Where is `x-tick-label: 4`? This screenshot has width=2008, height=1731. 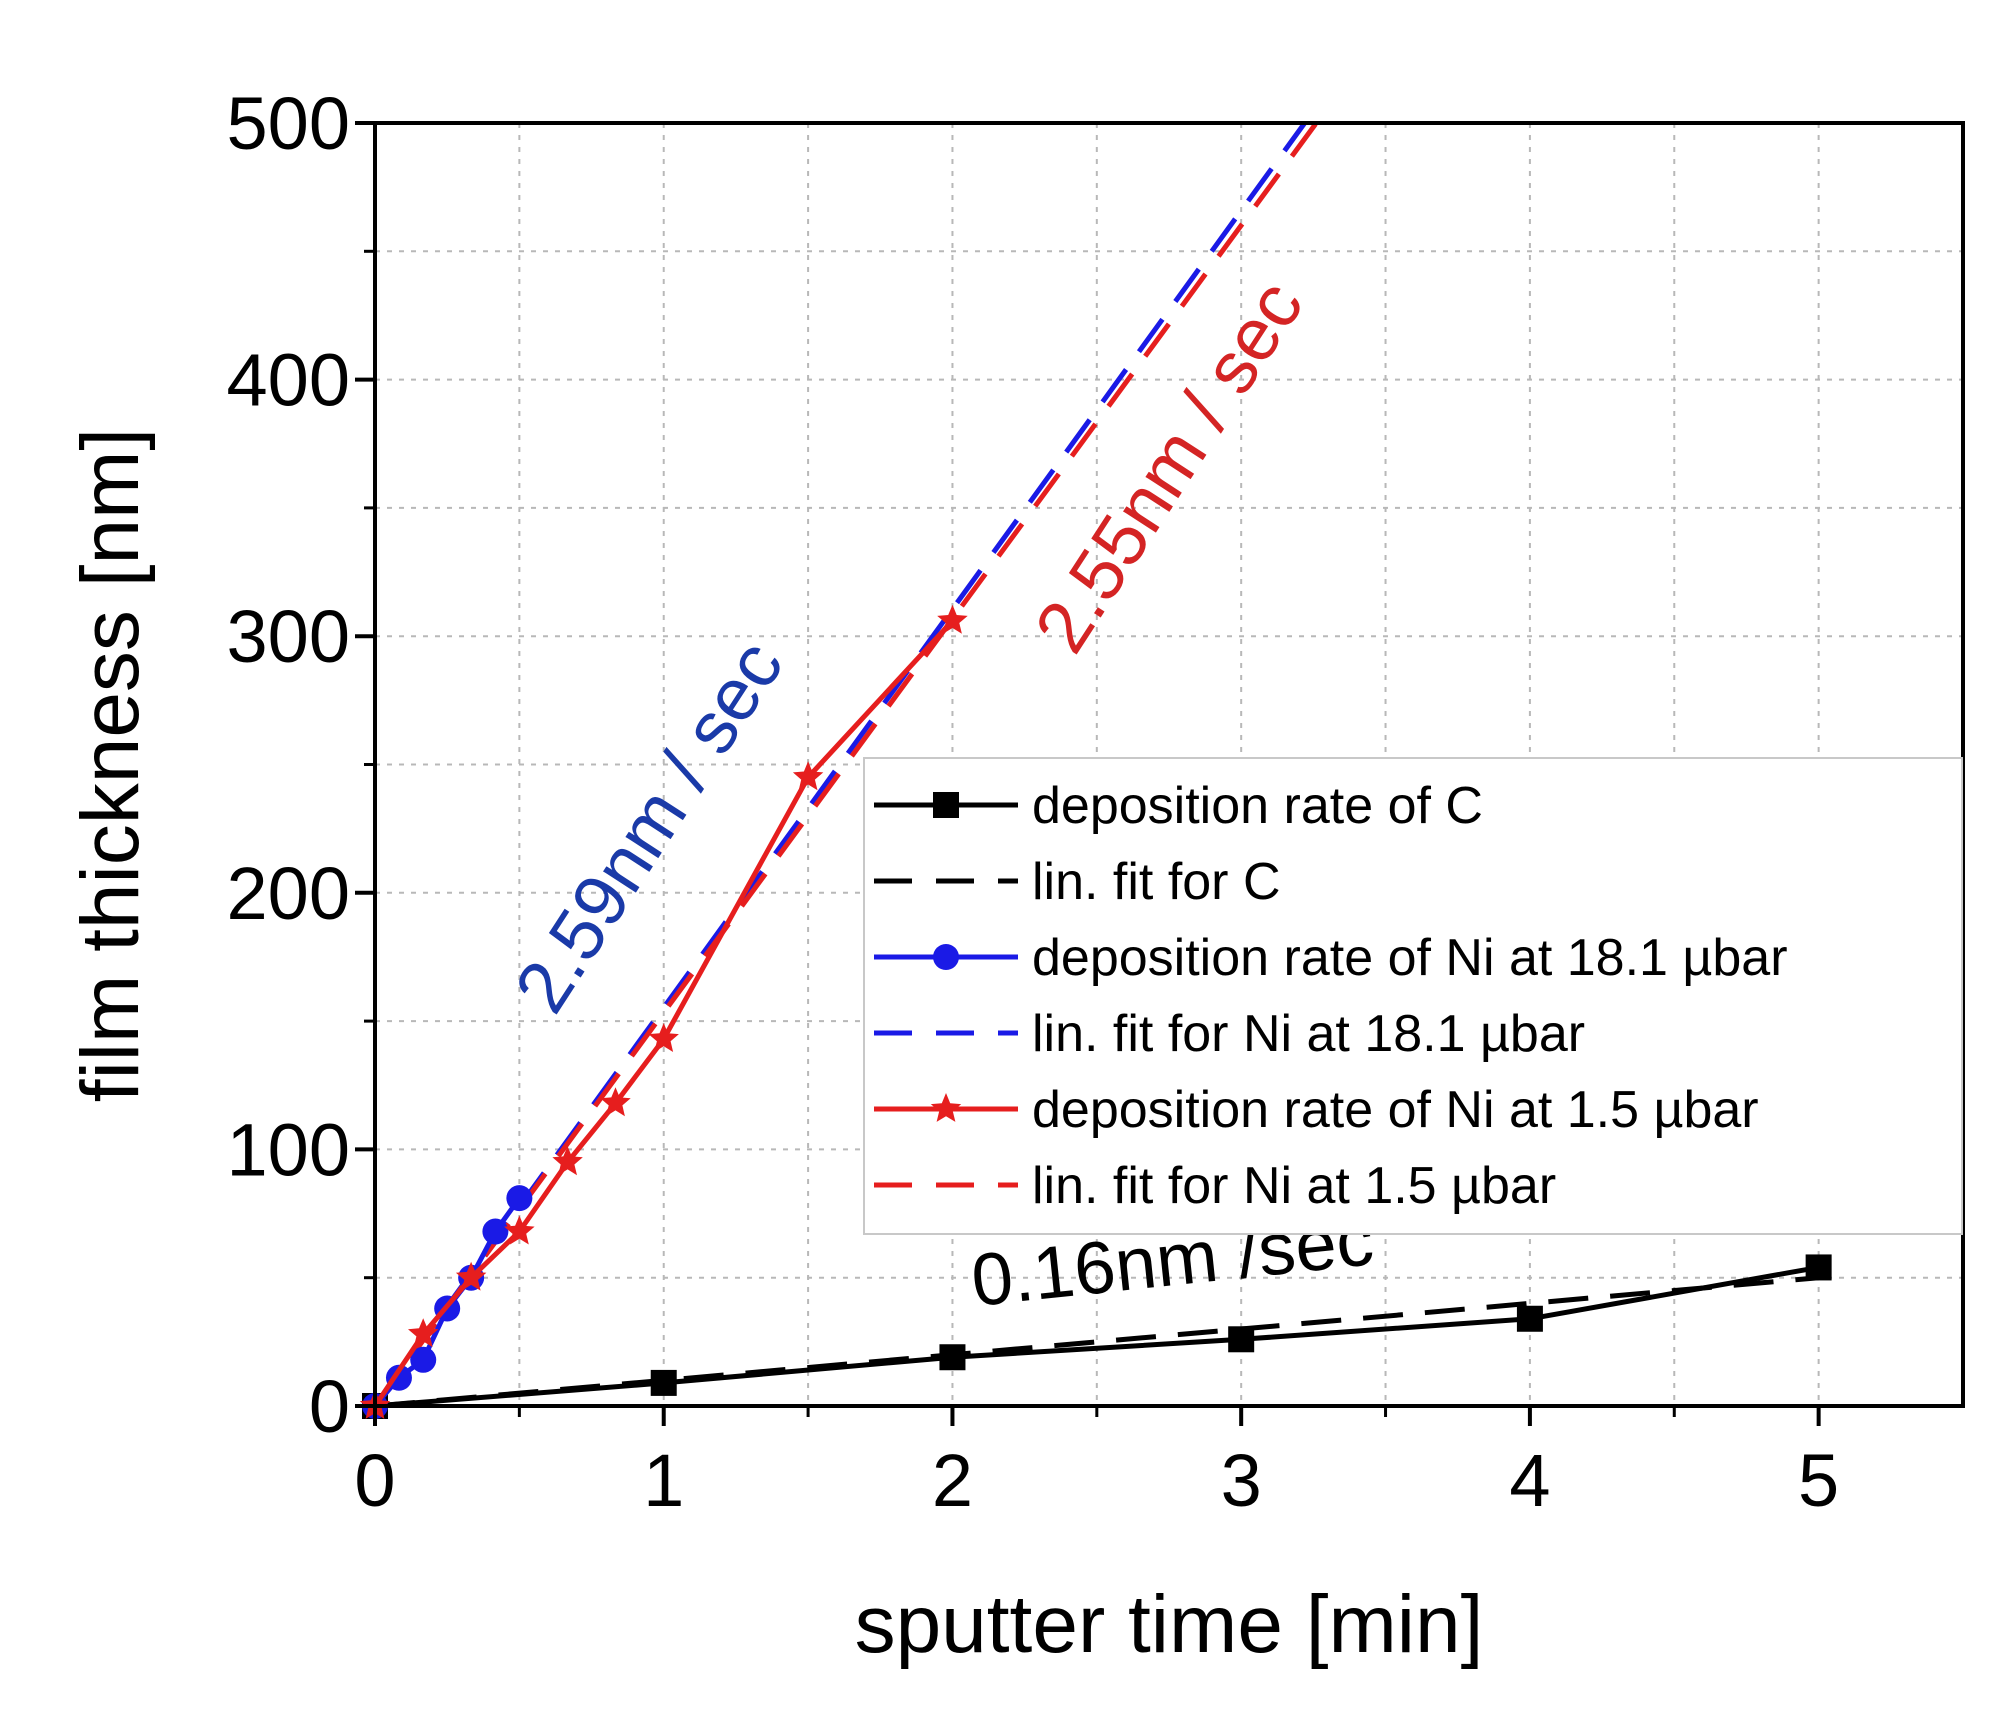 x-tick-label: 4 is located at coordinates (1529, 1480).